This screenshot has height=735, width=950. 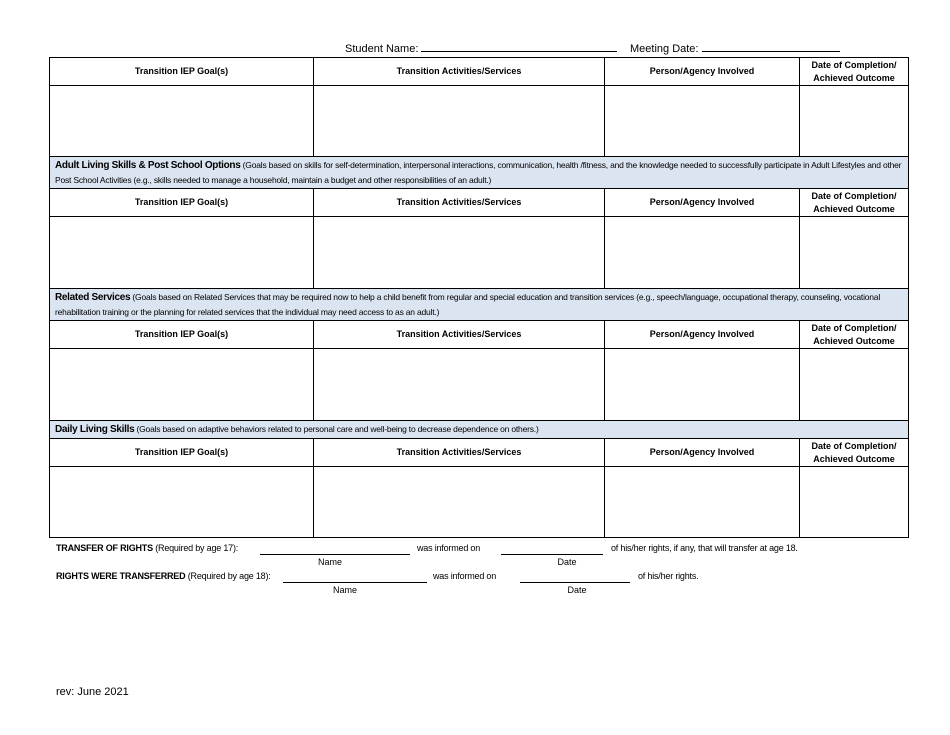 What do you see at coordinates (552, 554) in the screenshot?
I see `transfer-date-line` at bounding box center [552, 554].